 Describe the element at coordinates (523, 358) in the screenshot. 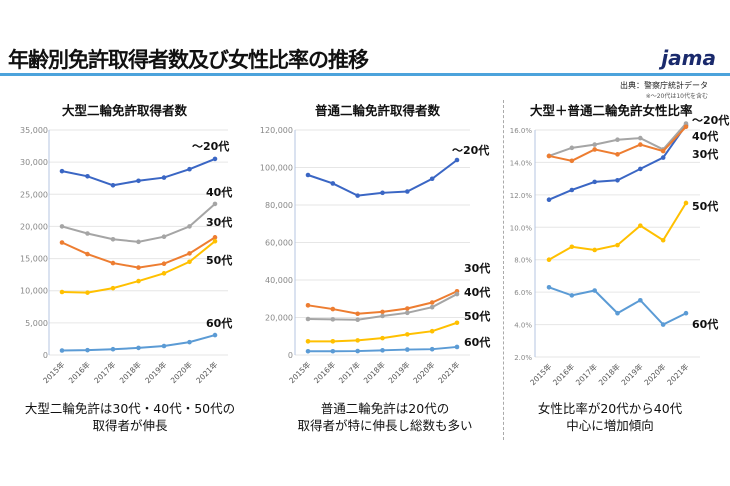

I see `y-tick-label: 2.0%` at that location.